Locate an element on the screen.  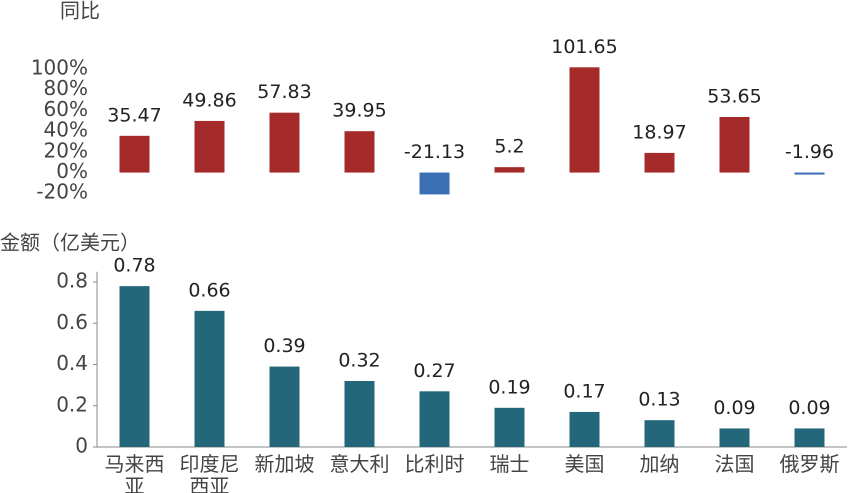
data-label: 0.39 is located at coordinates (284, 346).